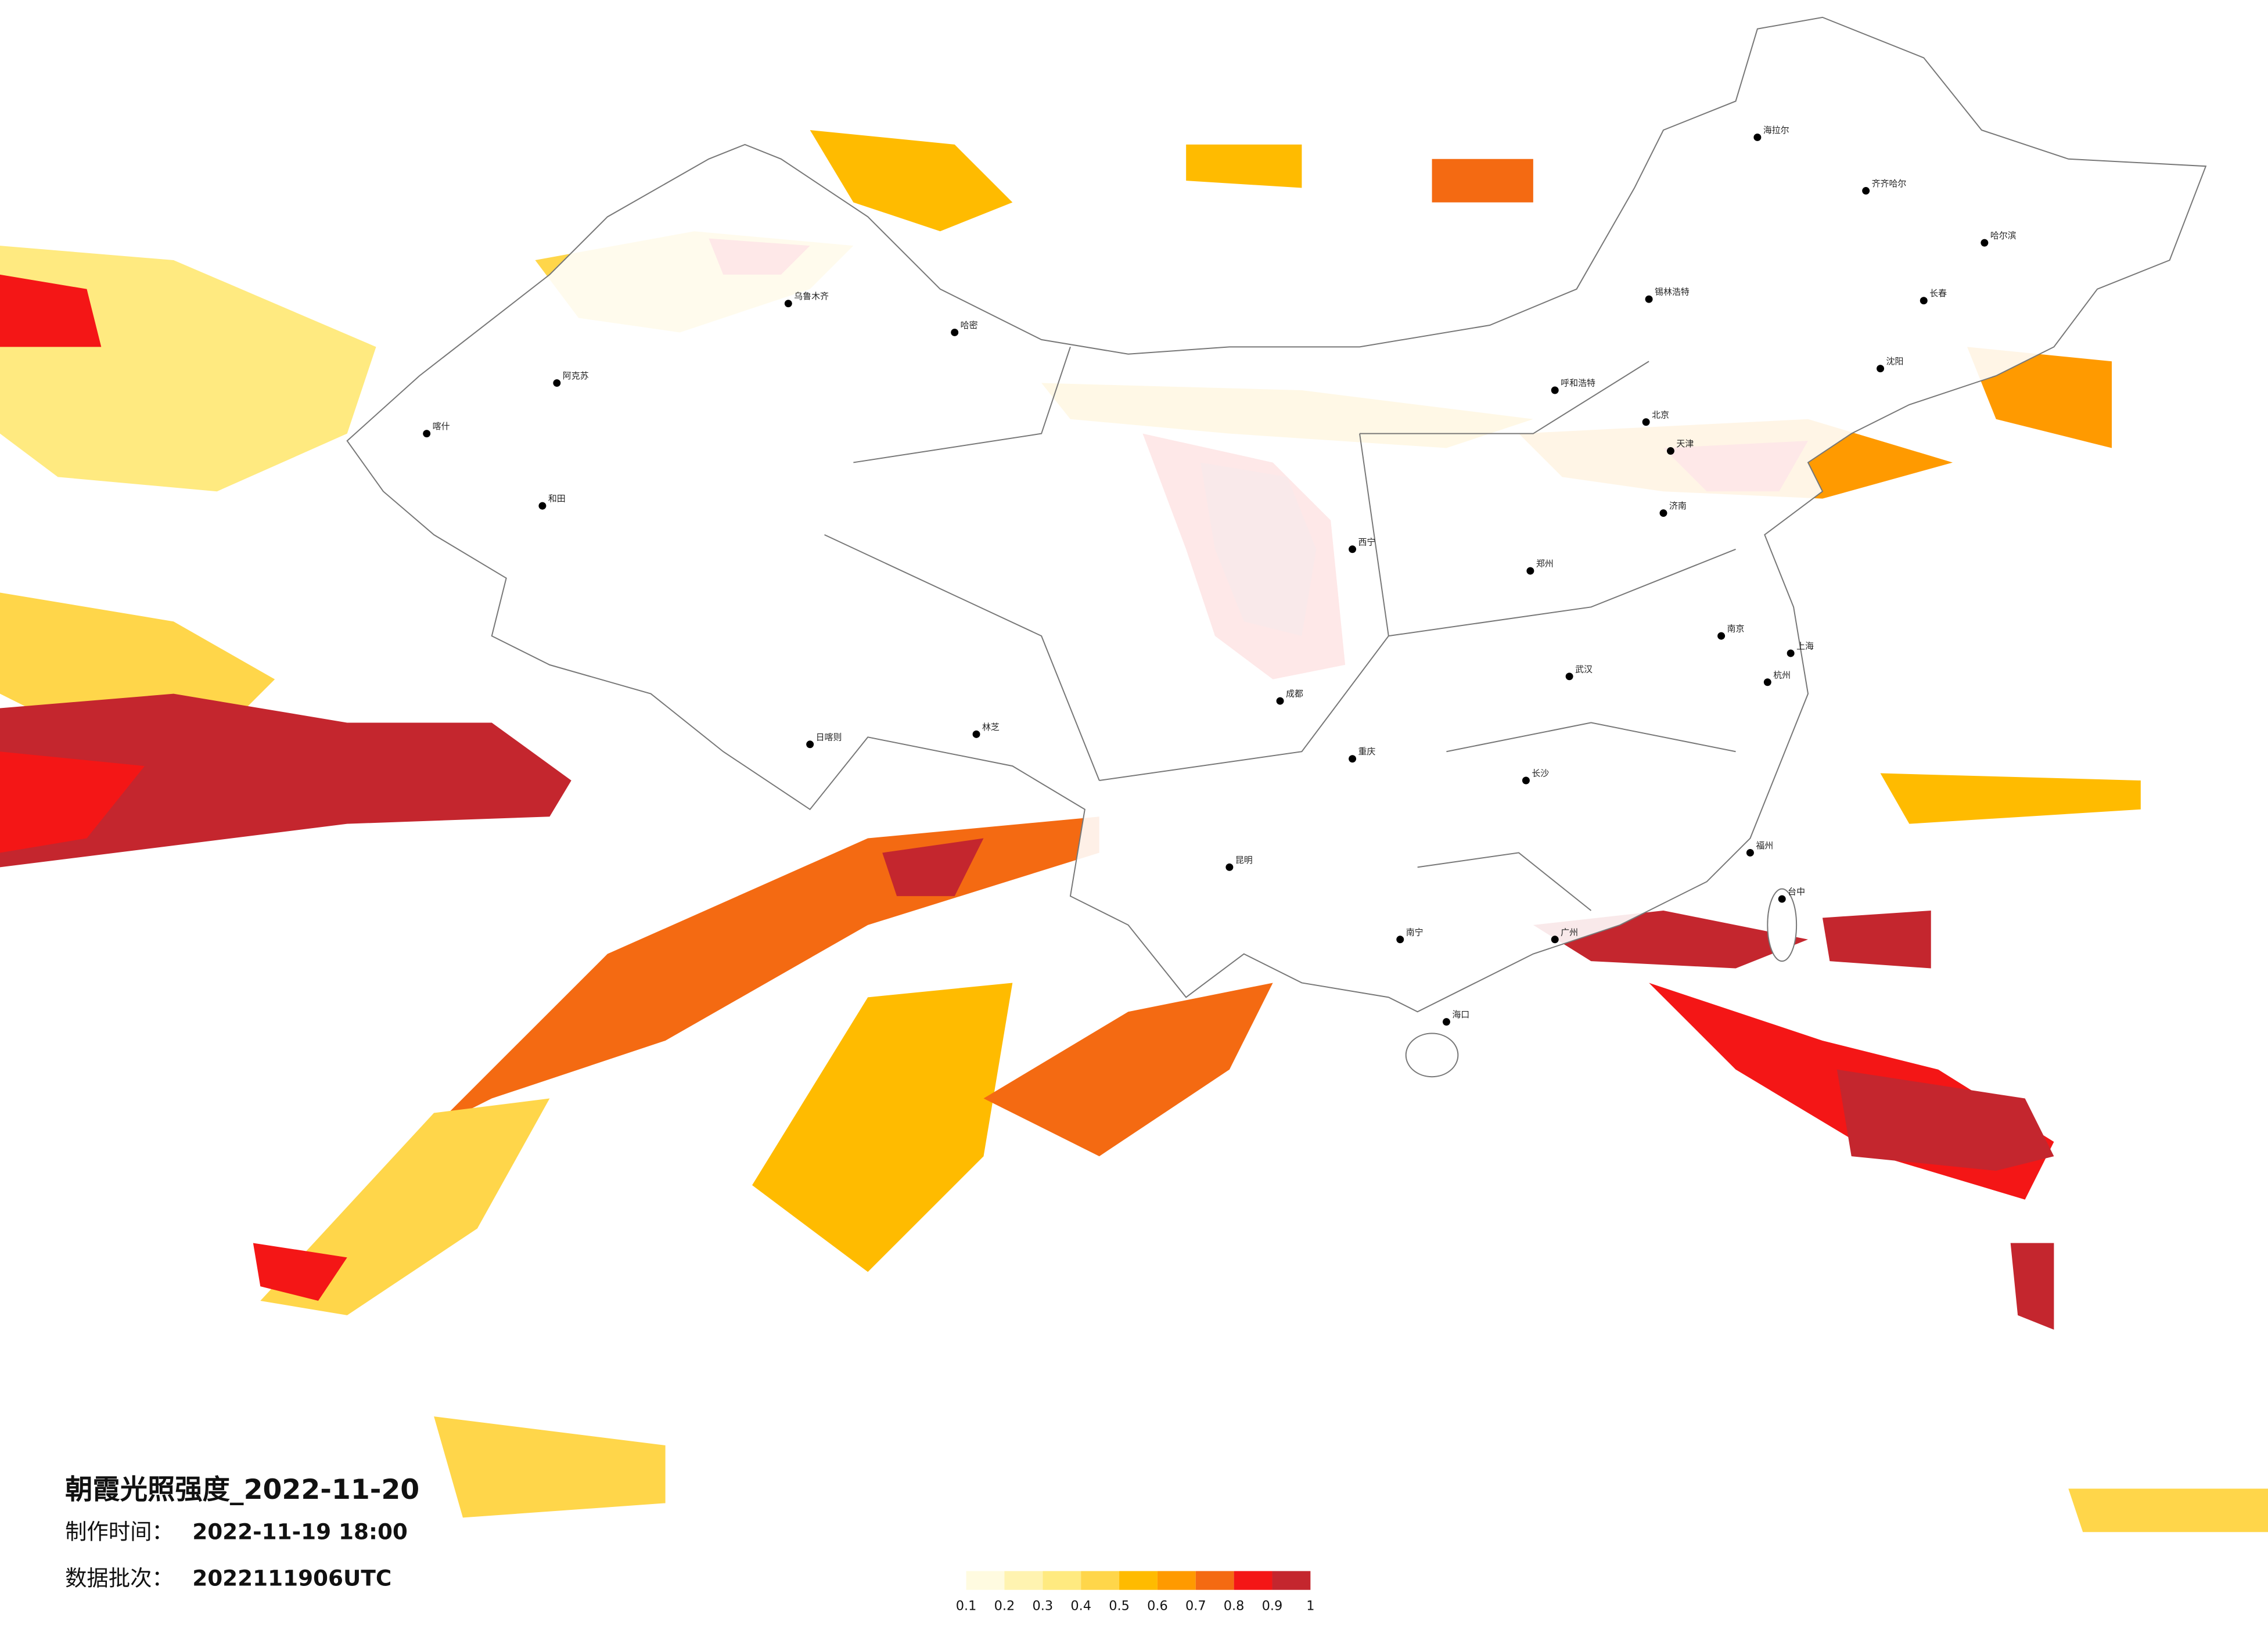 Image resolution: width=2268 pixels, height=1626 pixels. What do you see at coordinates (1195, 1606) in the screenshot?
I see `legend-tick-label: 0.7` at bounding box center [1195, 1606].